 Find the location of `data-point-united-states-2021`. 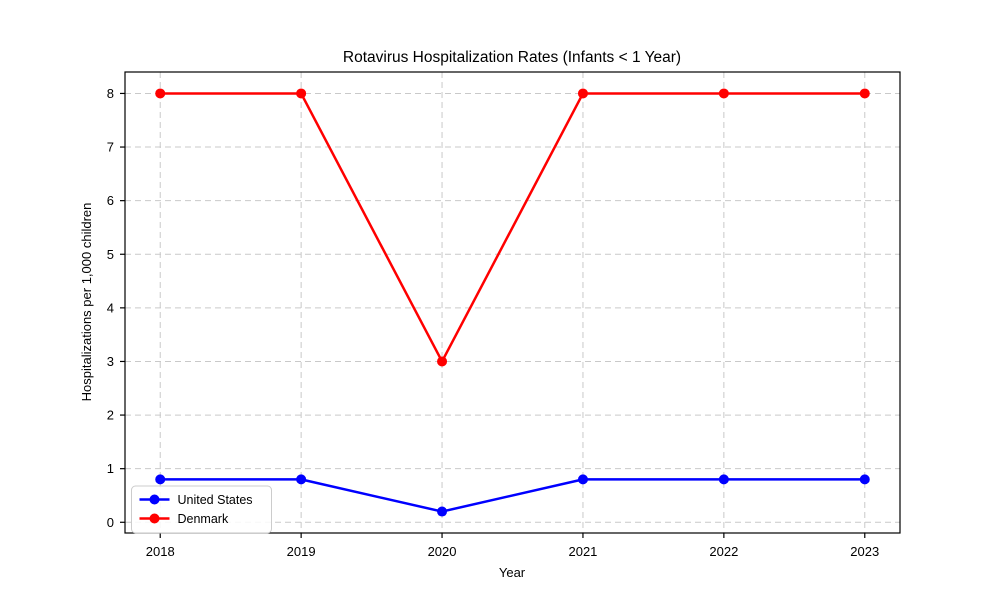

data-point-united-states-2021 is located at coordinates (582, 479).